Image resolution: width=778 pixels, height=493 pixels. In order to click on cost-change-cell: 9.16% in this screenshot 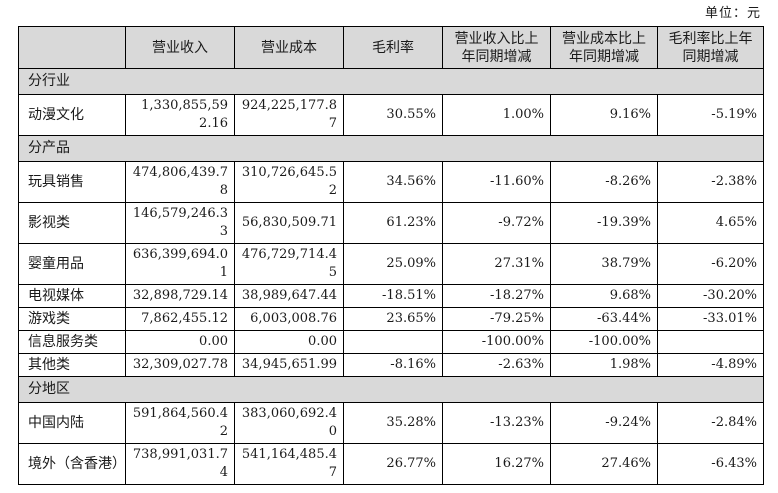, I will do `click(604, 115)`.